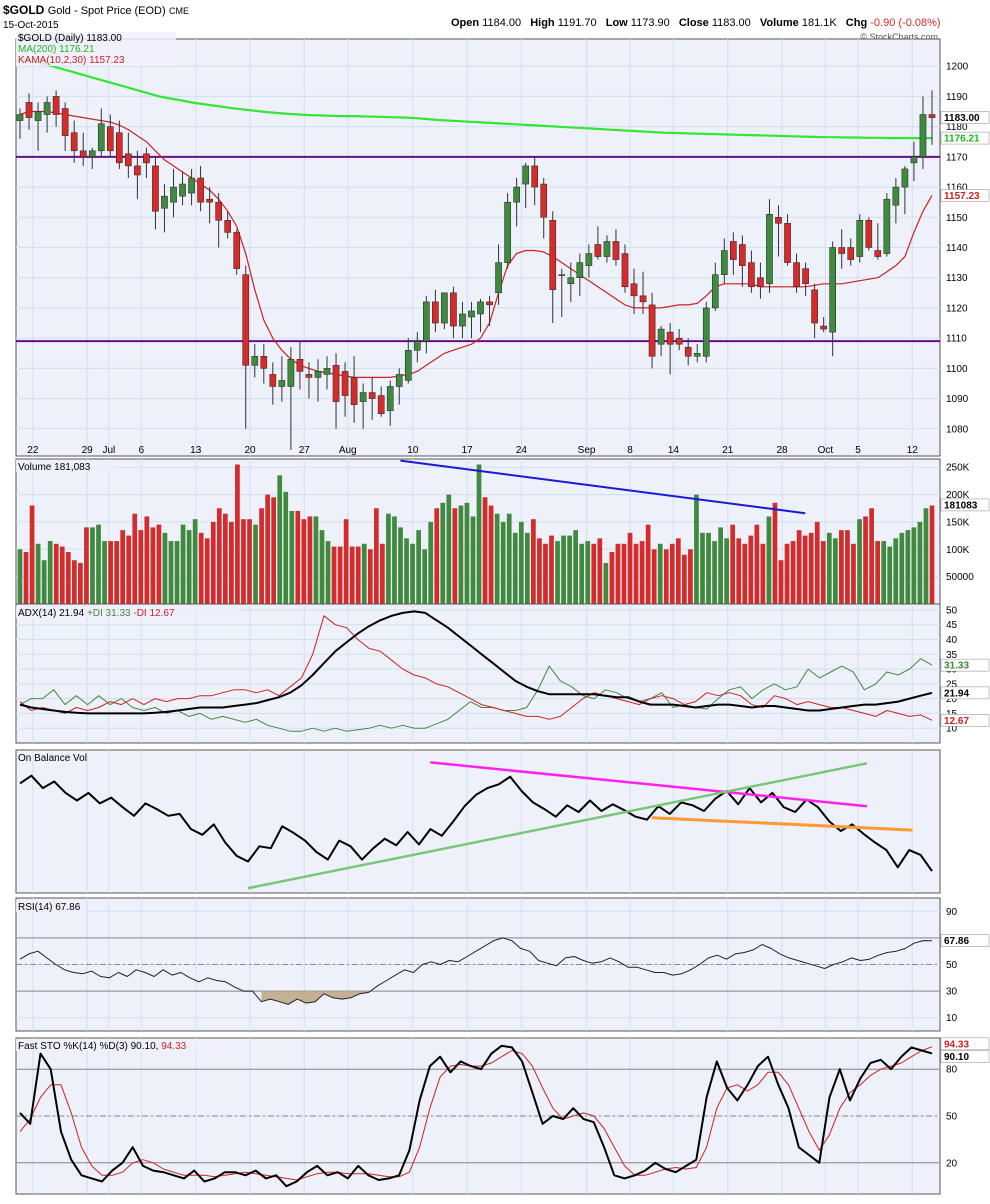 This screenshot has height=1204, width=990. Describe the element at coordinates (958, 495) in the screenshot. I see `y-tick-label: 200K` at that location.